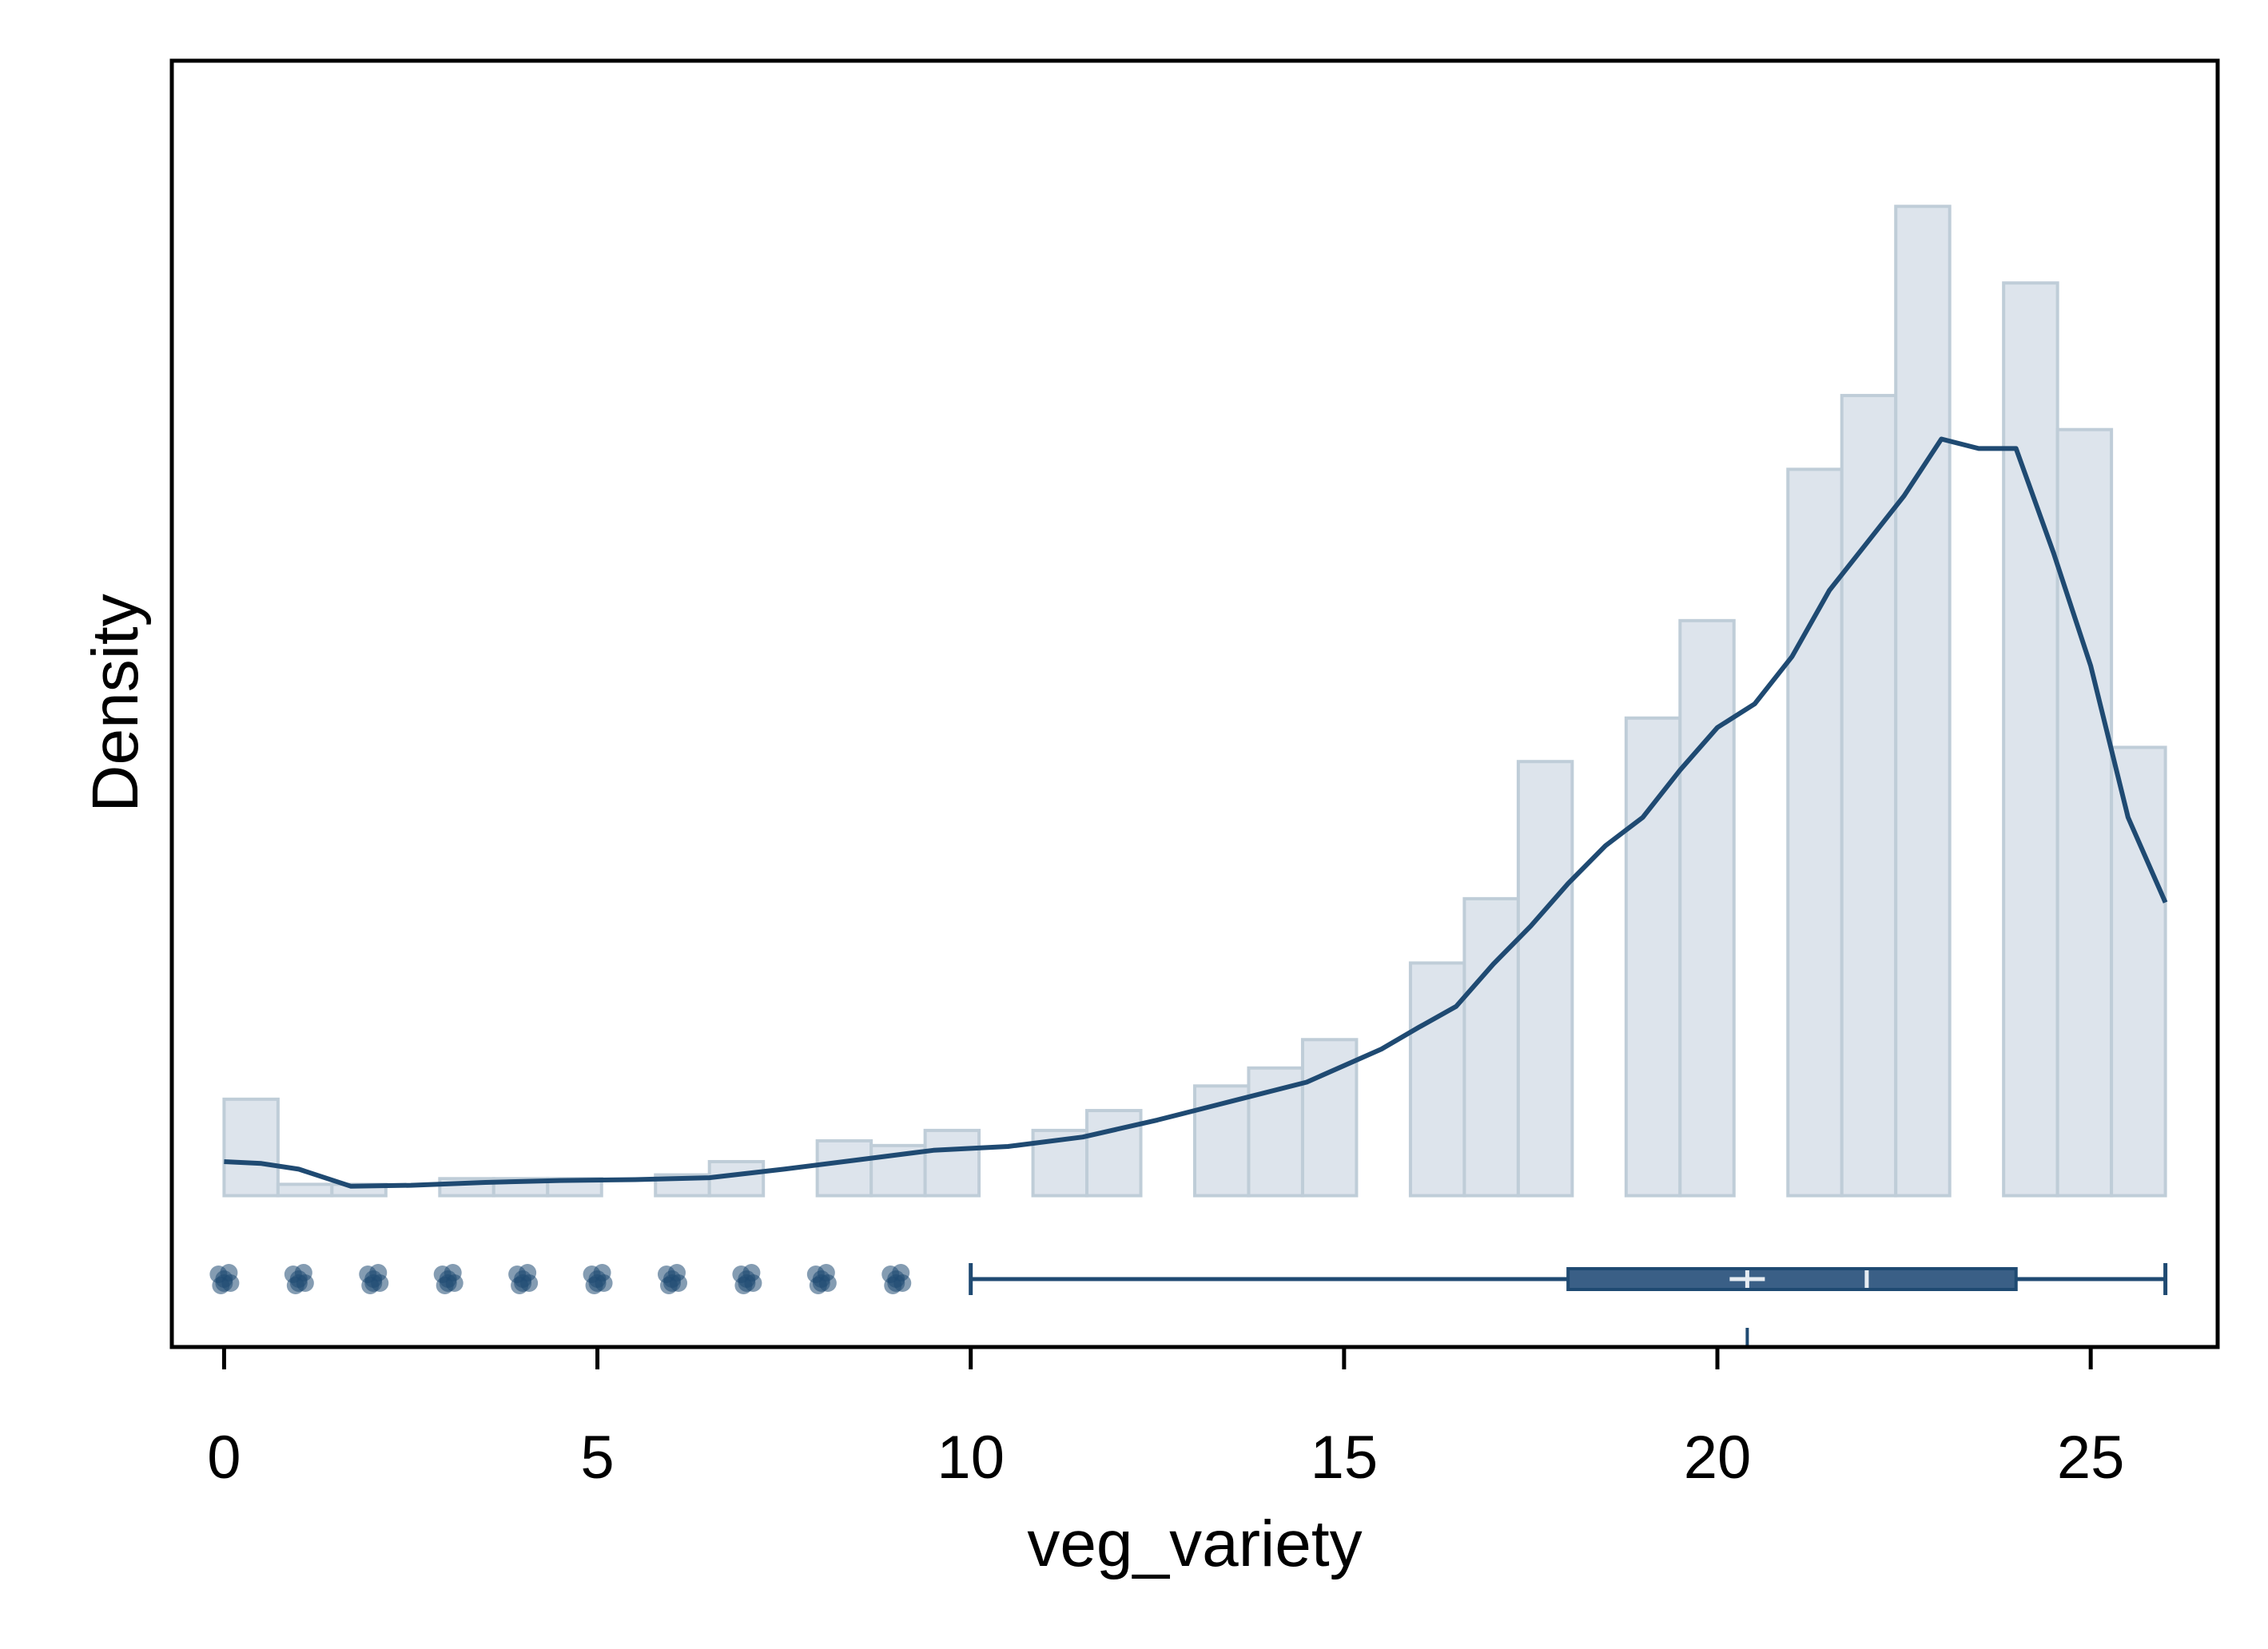  Describe the element at coordinates (224, 1458) in the screenshot. I see `x-tick-label-0: 0` at that location.